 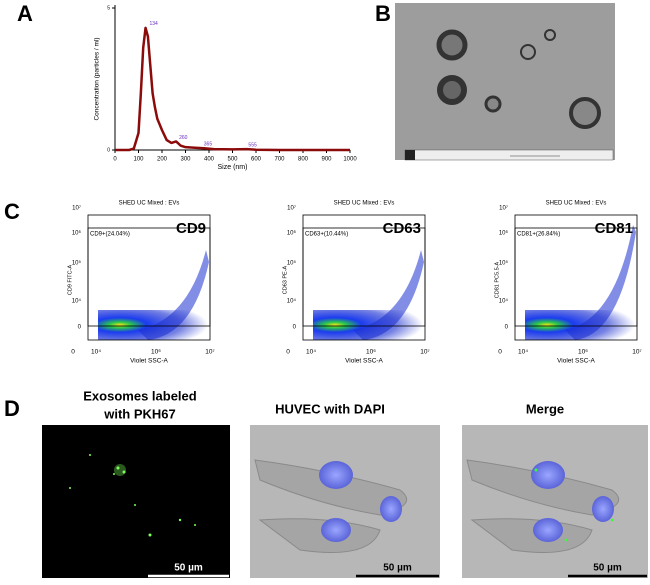 I want to click on x-tick-label: 1000, so click(x=350, y=160).